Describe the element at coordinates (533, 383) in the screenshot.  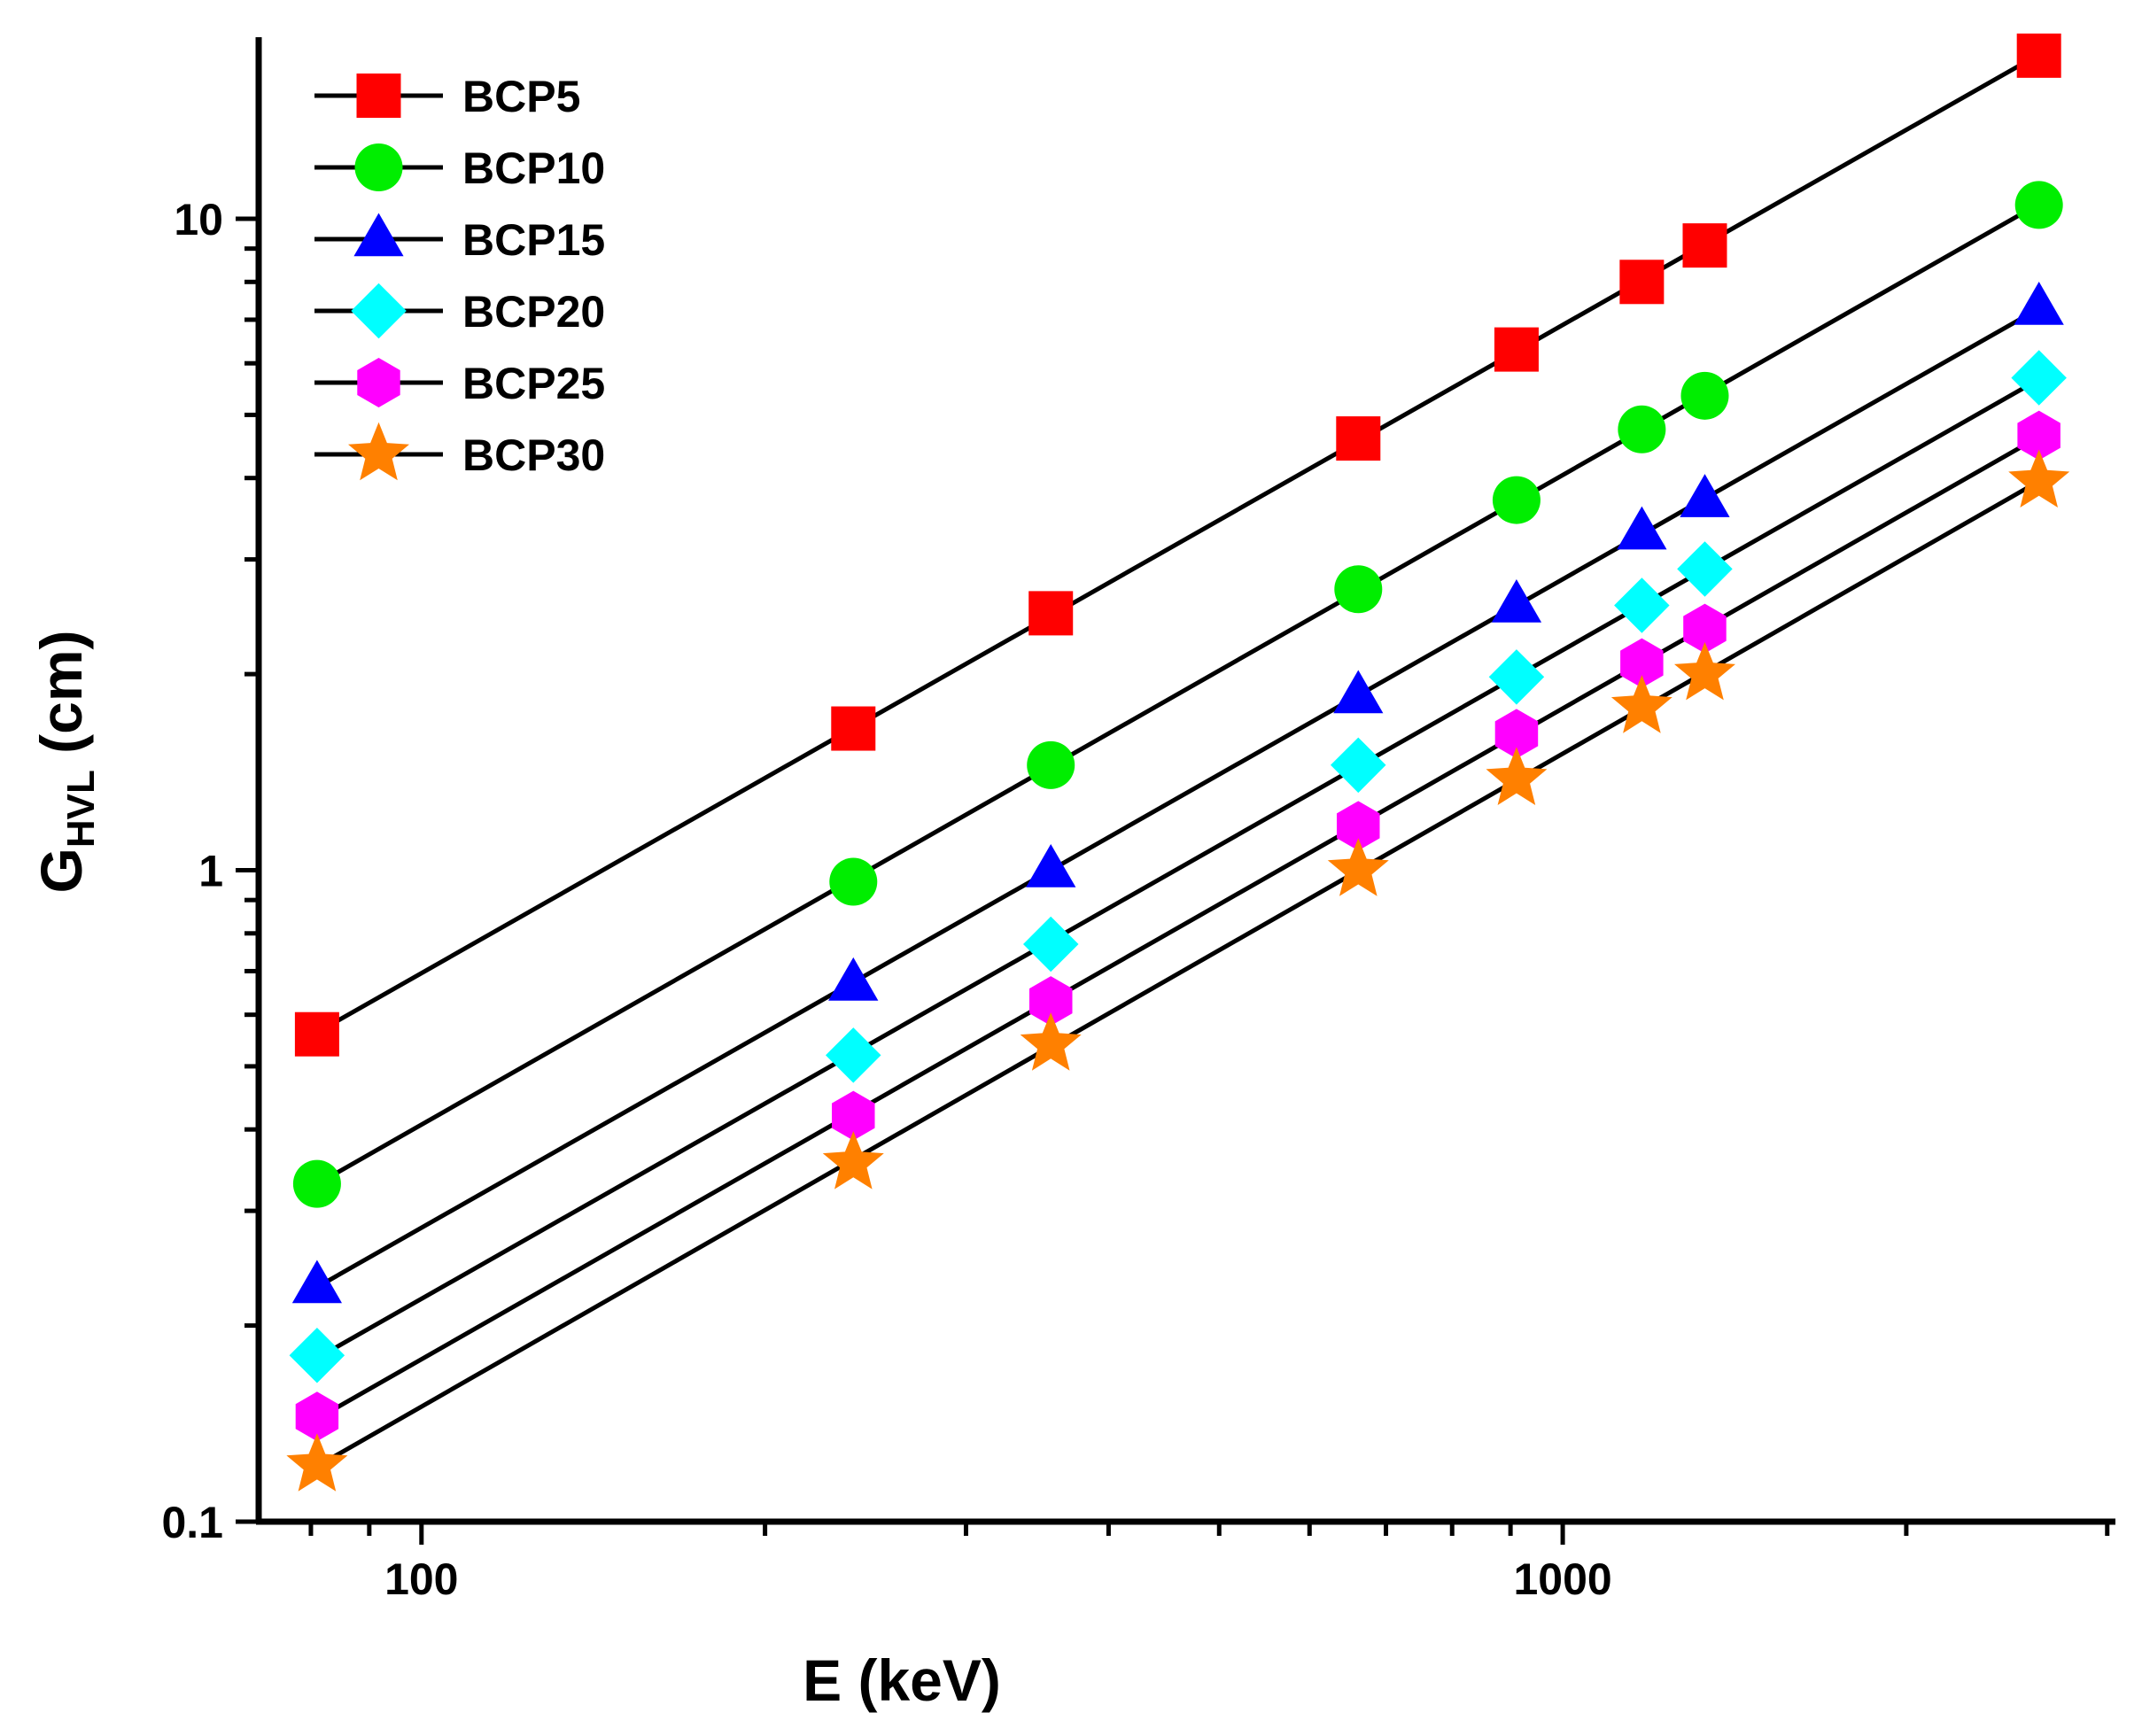
I see `legend-label-bcp25: BCP25` at that location.